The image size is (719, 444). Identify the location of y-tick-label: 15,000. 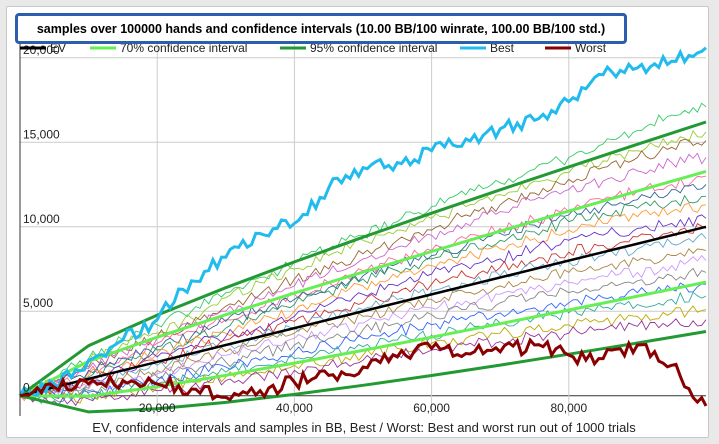
(41, 134).